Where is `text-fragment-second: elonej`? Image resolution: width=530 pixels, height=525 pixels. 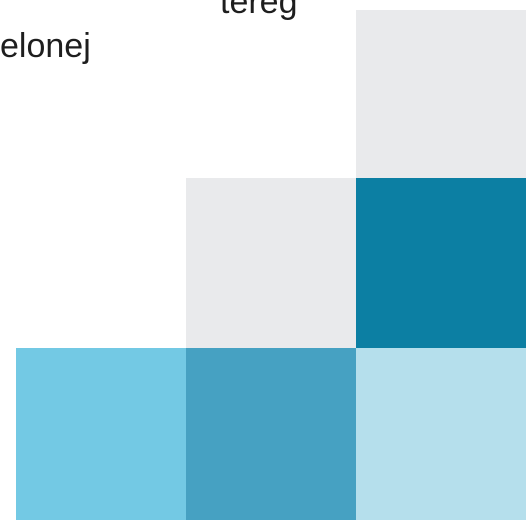
text-fragment-second: elonej is located at coordinates (45, 46).